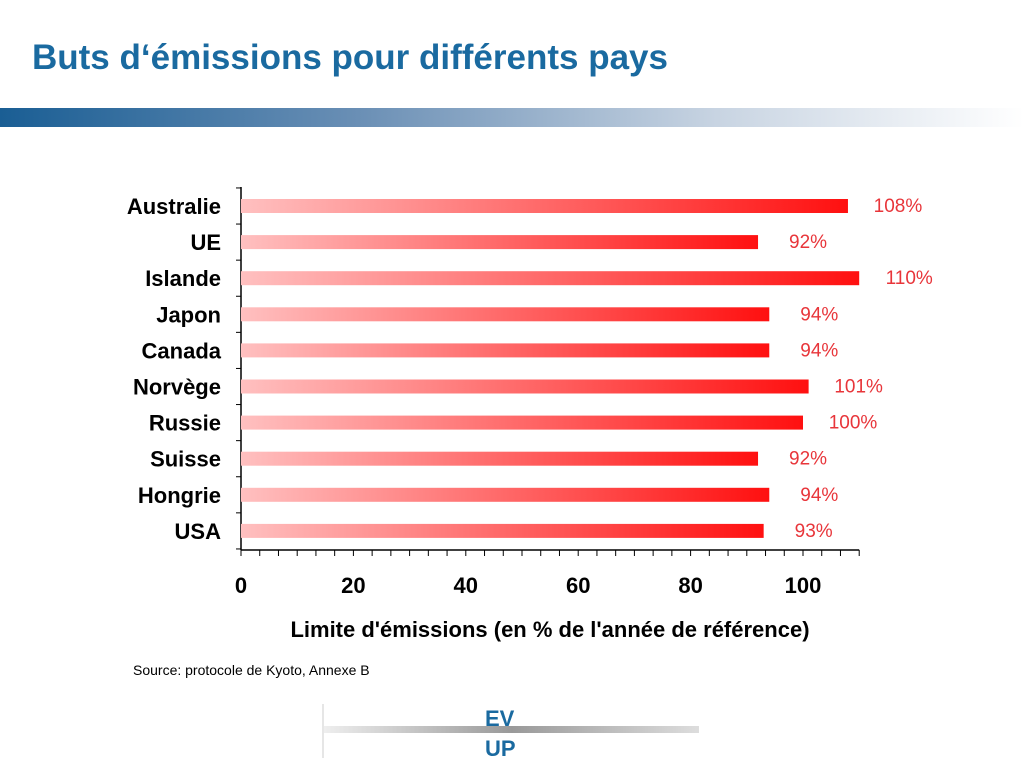 This screenshot has height=768, width=1024. I want to click on category-label: Japon, so click(188, 314).